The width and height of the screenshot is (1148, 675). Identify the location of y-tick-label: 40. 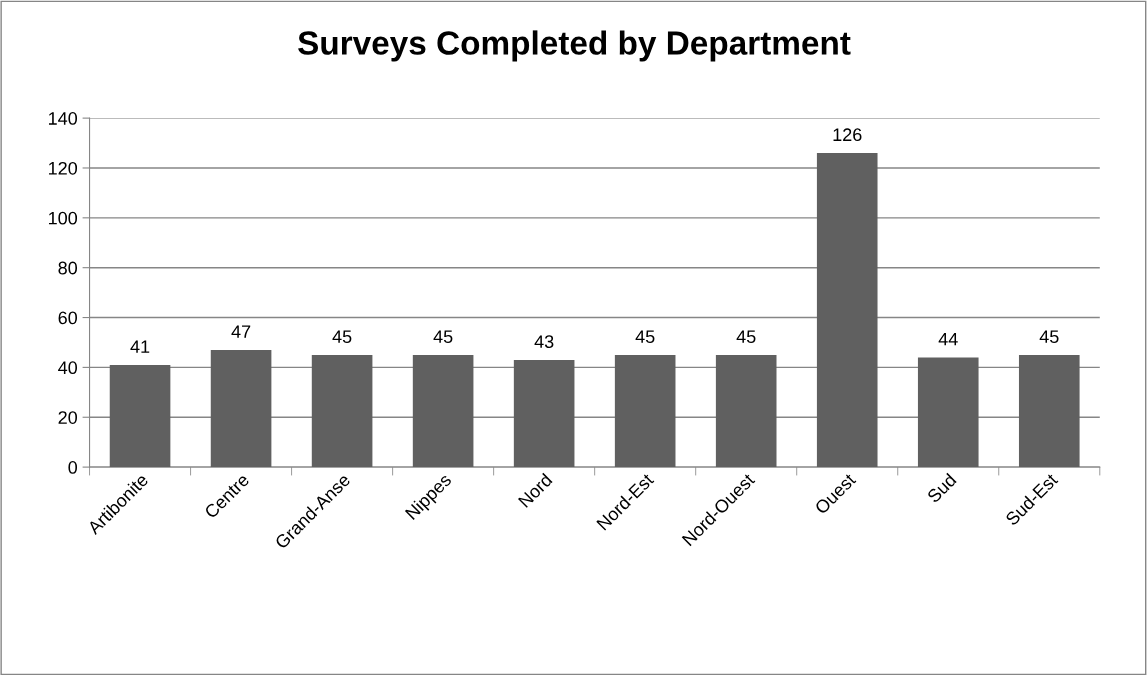
(68, 368).